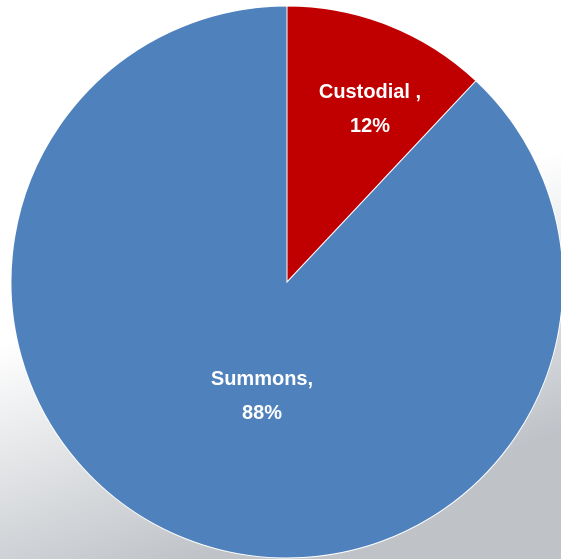  What do you see at coordinates (370, 126) in the screenshot?
I see `slice-label-value: 12%` at bounding box center [370, 126].